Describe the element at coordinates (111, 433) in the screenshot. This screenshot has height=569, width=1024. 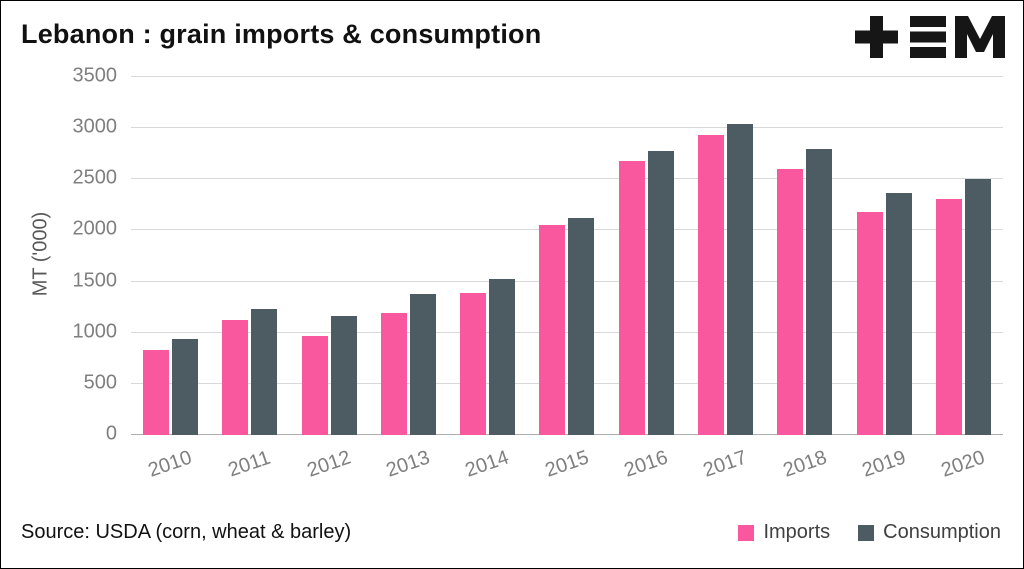
I see `y-tick-label: 0` at that location.